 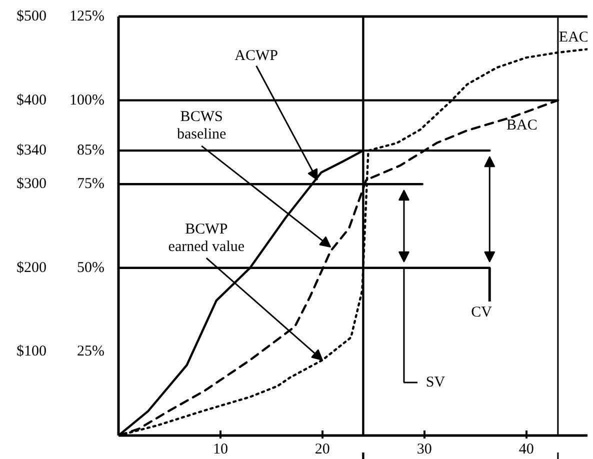 What do you see at coordinates (31, 100) in the screenshot?
I see `y-tick-label: $400` at bounding box center [31, 100].